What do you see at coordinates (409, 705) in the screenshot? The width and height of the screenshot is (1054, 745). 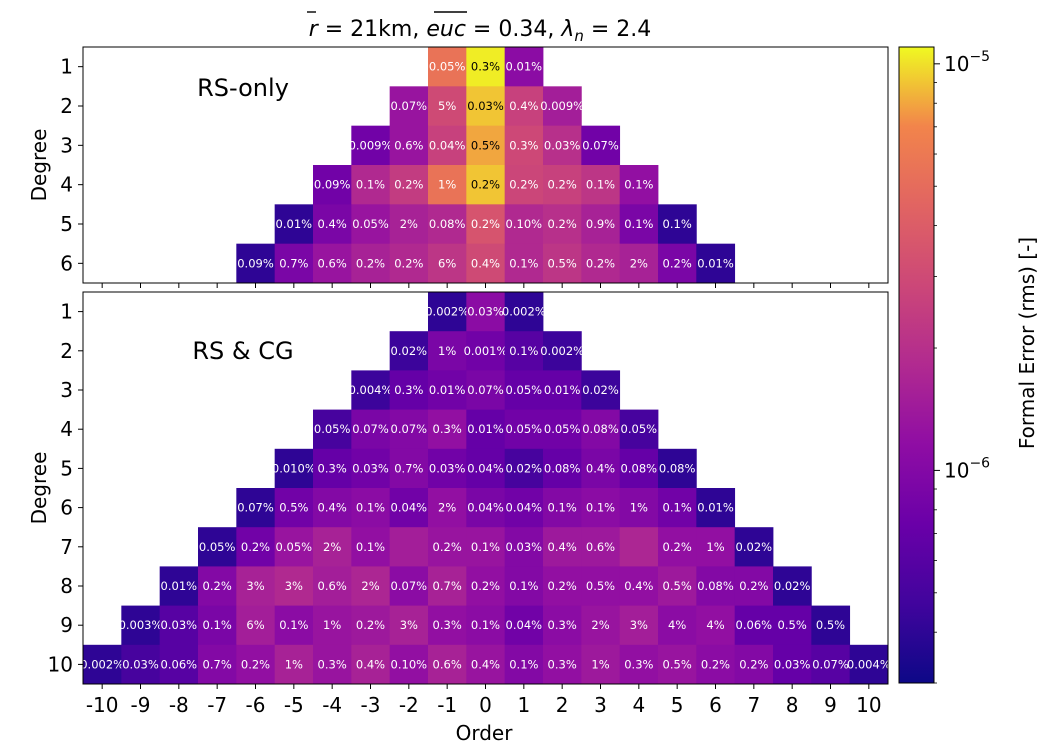 I see `x-tick-label: -2` at bounding box center [409, 705].